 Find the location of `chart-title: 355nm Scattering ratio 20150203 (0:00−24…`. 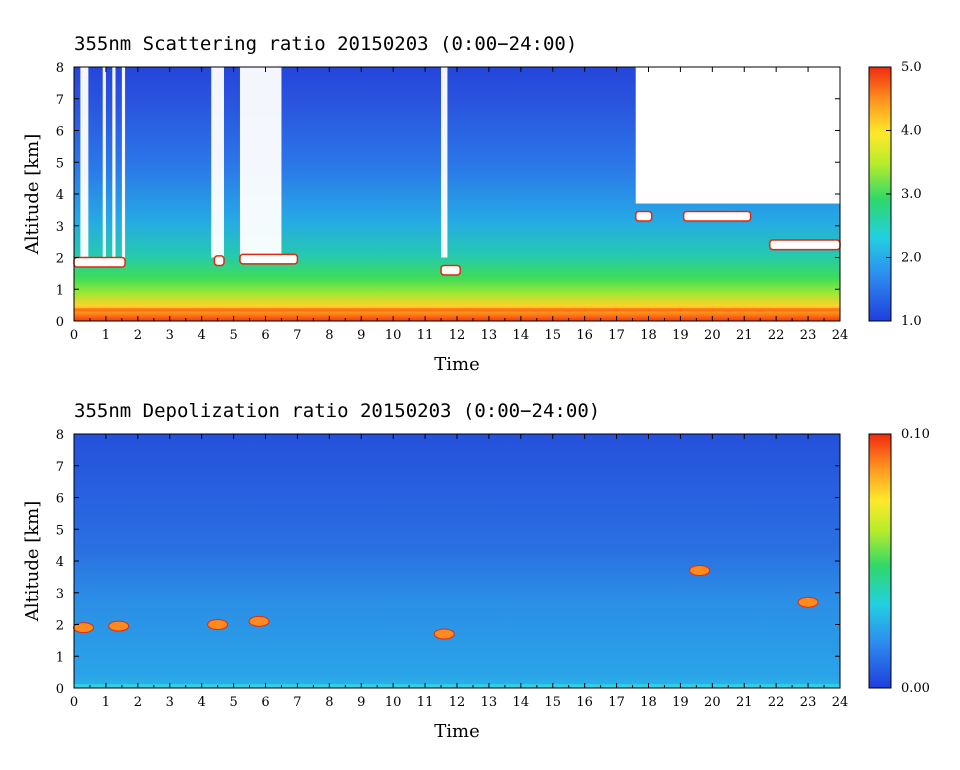

chart-title: 355nm Scattering ratio 20150203 (0:00−24… is located at coordinates (325, 44).